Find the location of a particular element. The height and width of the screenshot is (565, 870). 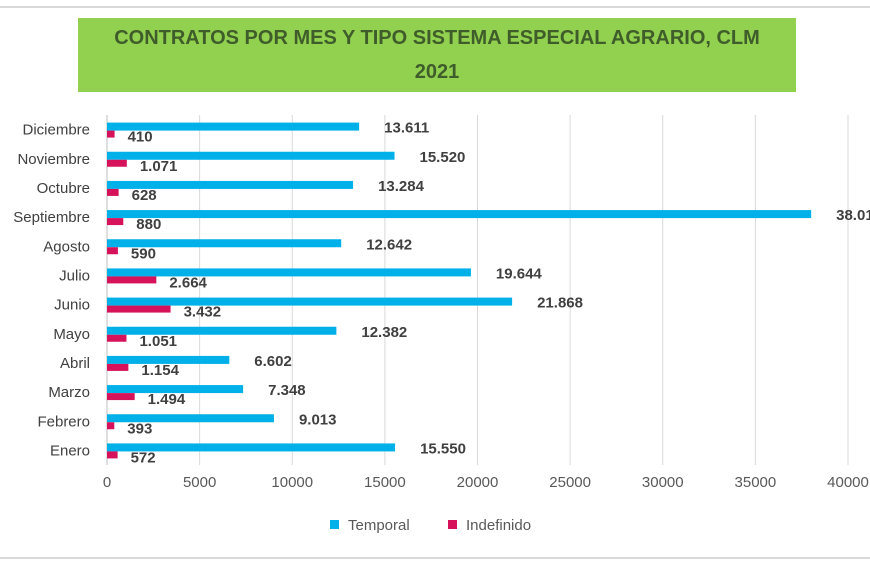

data-label-indefinido: 572 is located at coordinates (143, 457).